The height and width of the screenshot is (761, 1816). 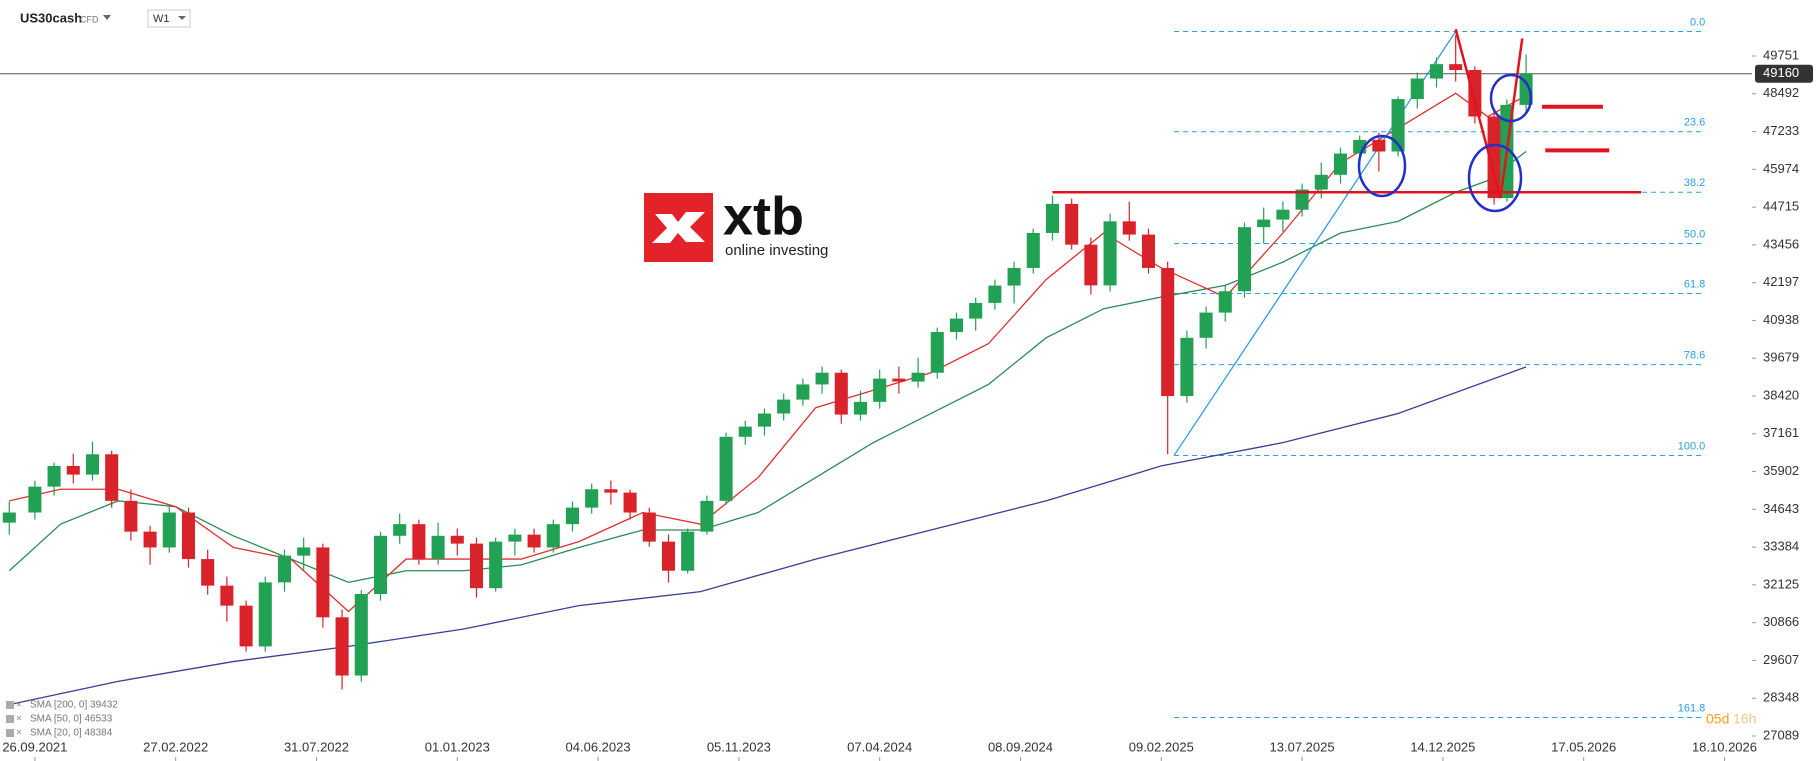 What do you see at coordinates (1781, 168) in the screenshot?
I see `y-tick-label: 45974` at bounding box center [1781, 168].